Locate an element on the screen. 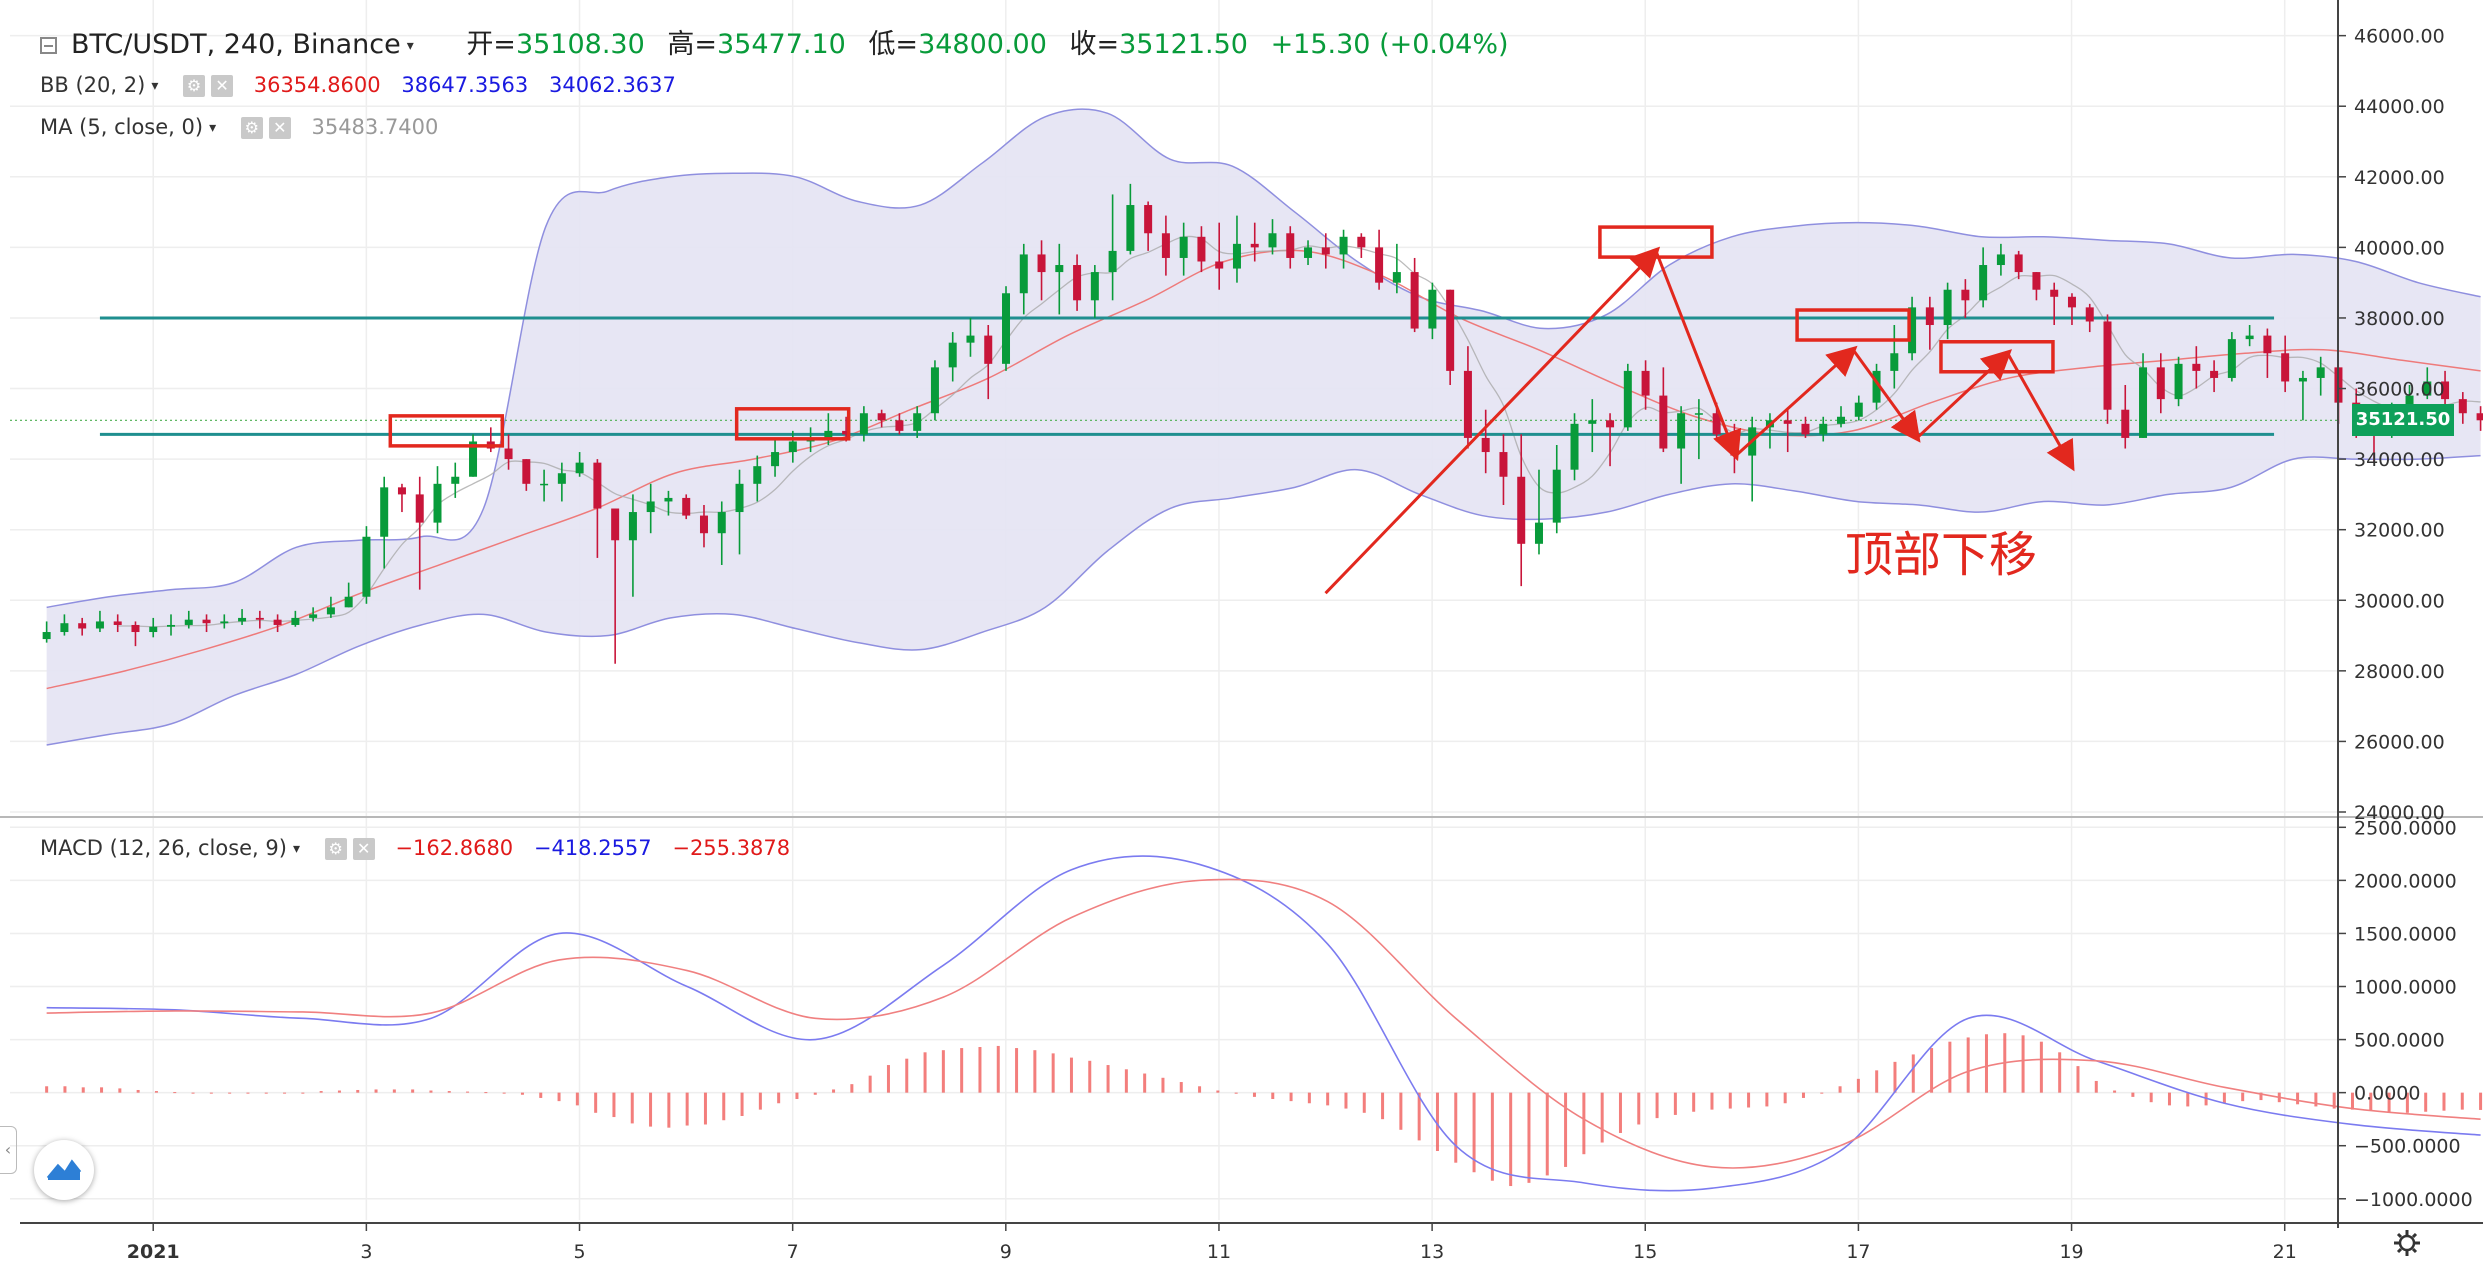  time-tick-label: 3 is located at coordinates (366, 1252).